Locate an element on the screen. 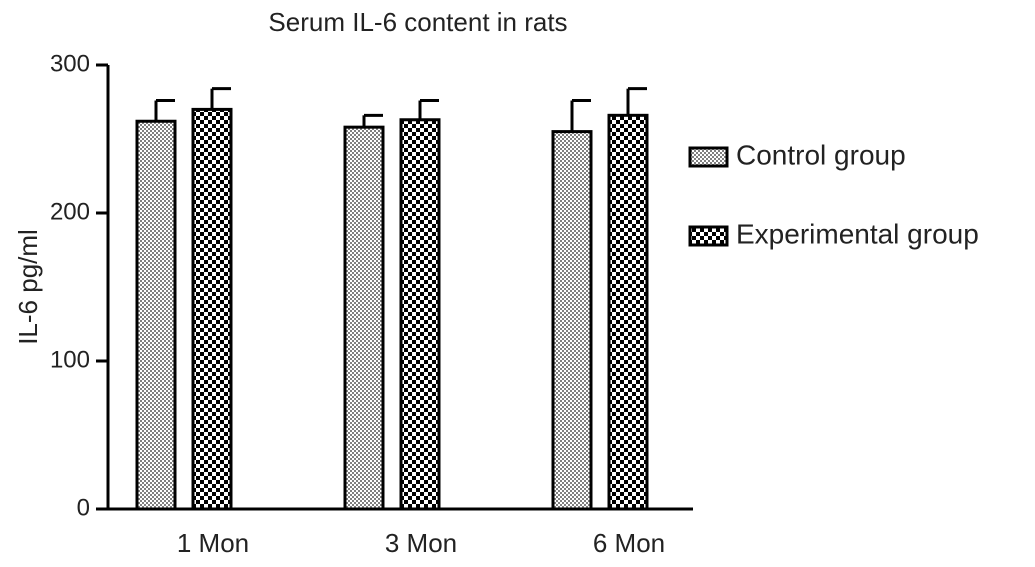 The height and width of the screenshot is (567, 1035). legend-label: Control group is located at coordinates (821, 154).